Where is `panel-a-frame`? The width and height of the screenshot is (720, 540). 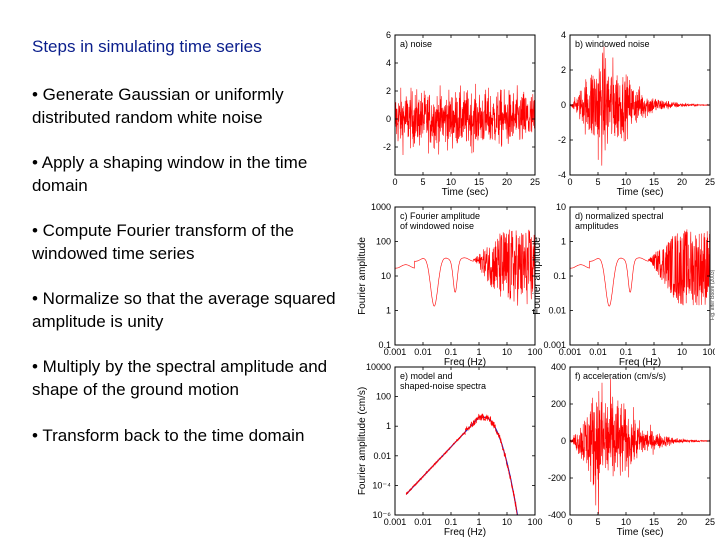
panel-a-frame is located at coordinates (465, 105).